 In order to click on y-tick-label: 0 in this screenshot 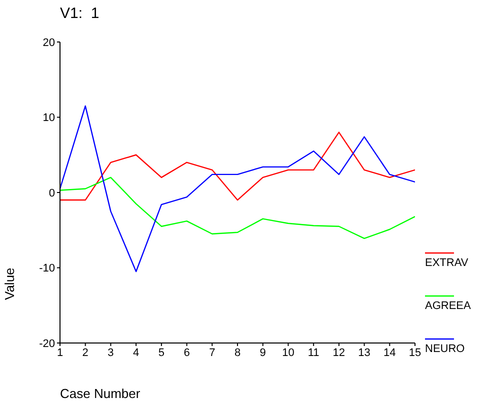, I will do `click(51, 193)`.